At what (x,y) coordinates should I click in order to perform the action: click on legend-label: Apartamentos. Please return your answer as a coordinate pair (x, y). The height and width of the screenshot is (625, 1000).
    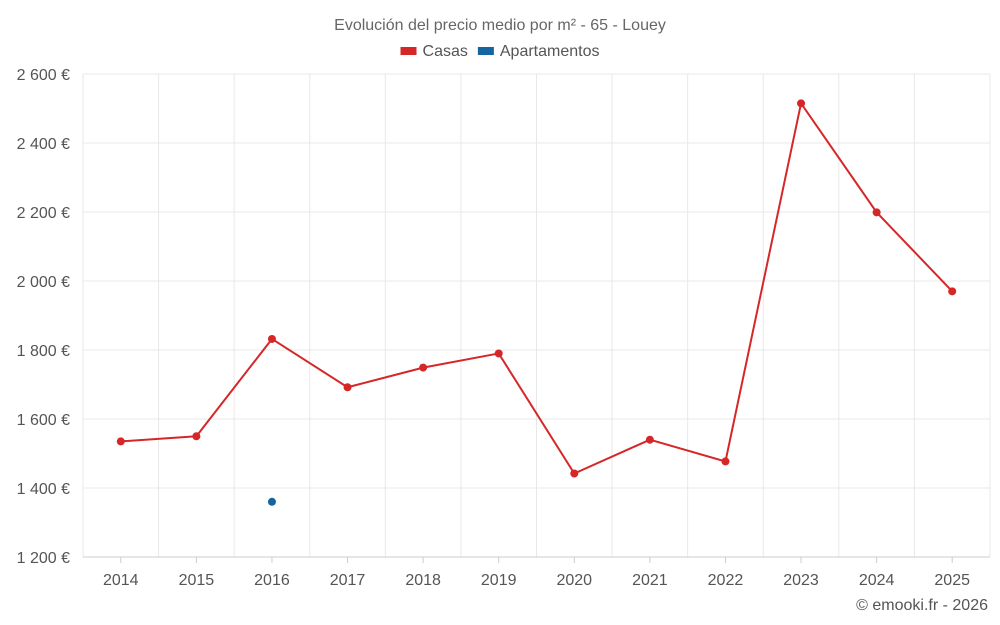
    Looking at the image, I should click on (550, 51).